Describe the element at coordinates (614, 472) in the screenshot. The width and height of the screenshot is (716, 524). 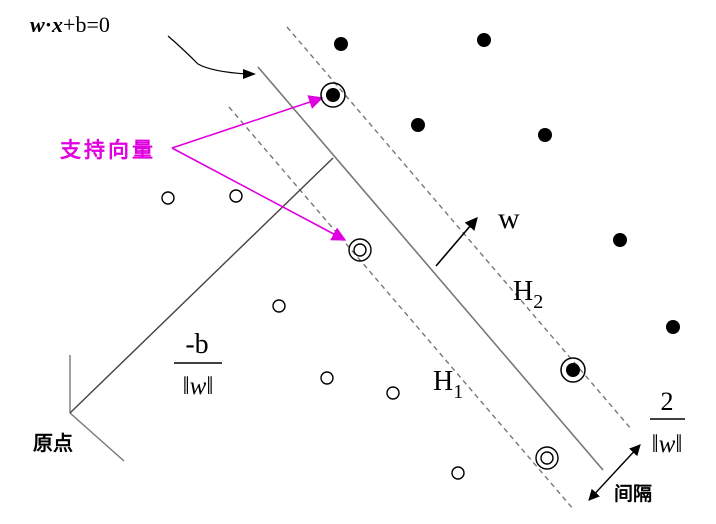
I see `margin-double-arrow` at that location.